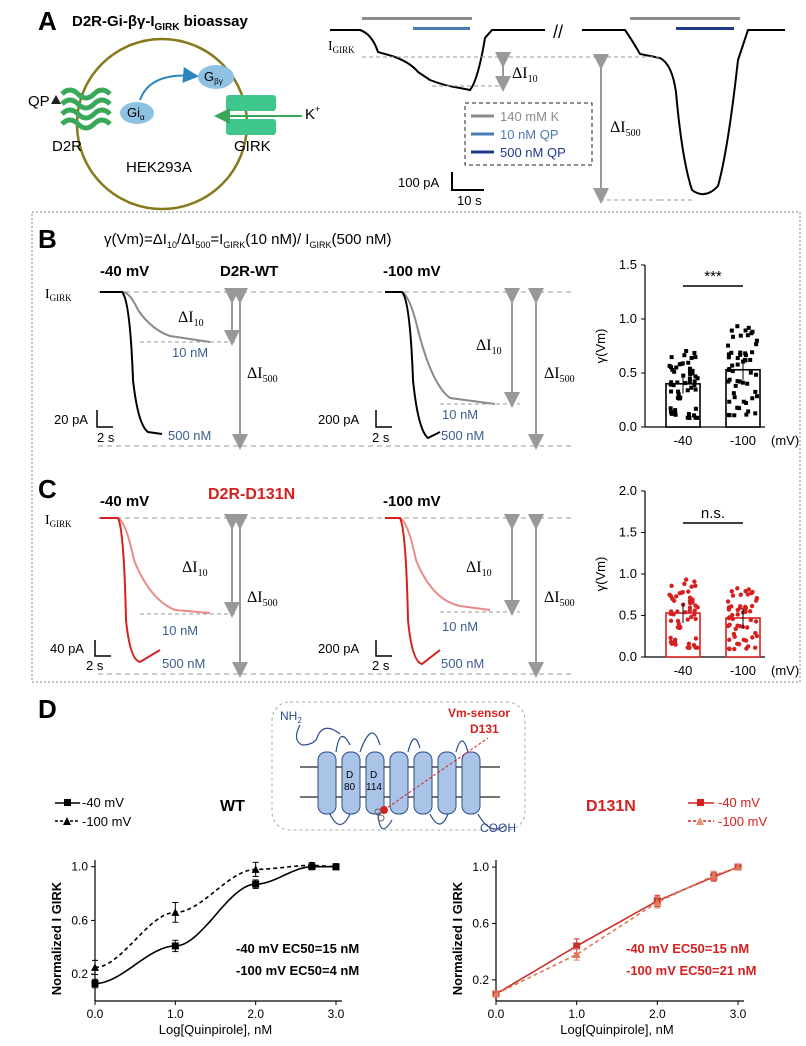 This screenshot has width=806, height=1046. I want to click on b-title: D2R-WT, so click(249, 271).